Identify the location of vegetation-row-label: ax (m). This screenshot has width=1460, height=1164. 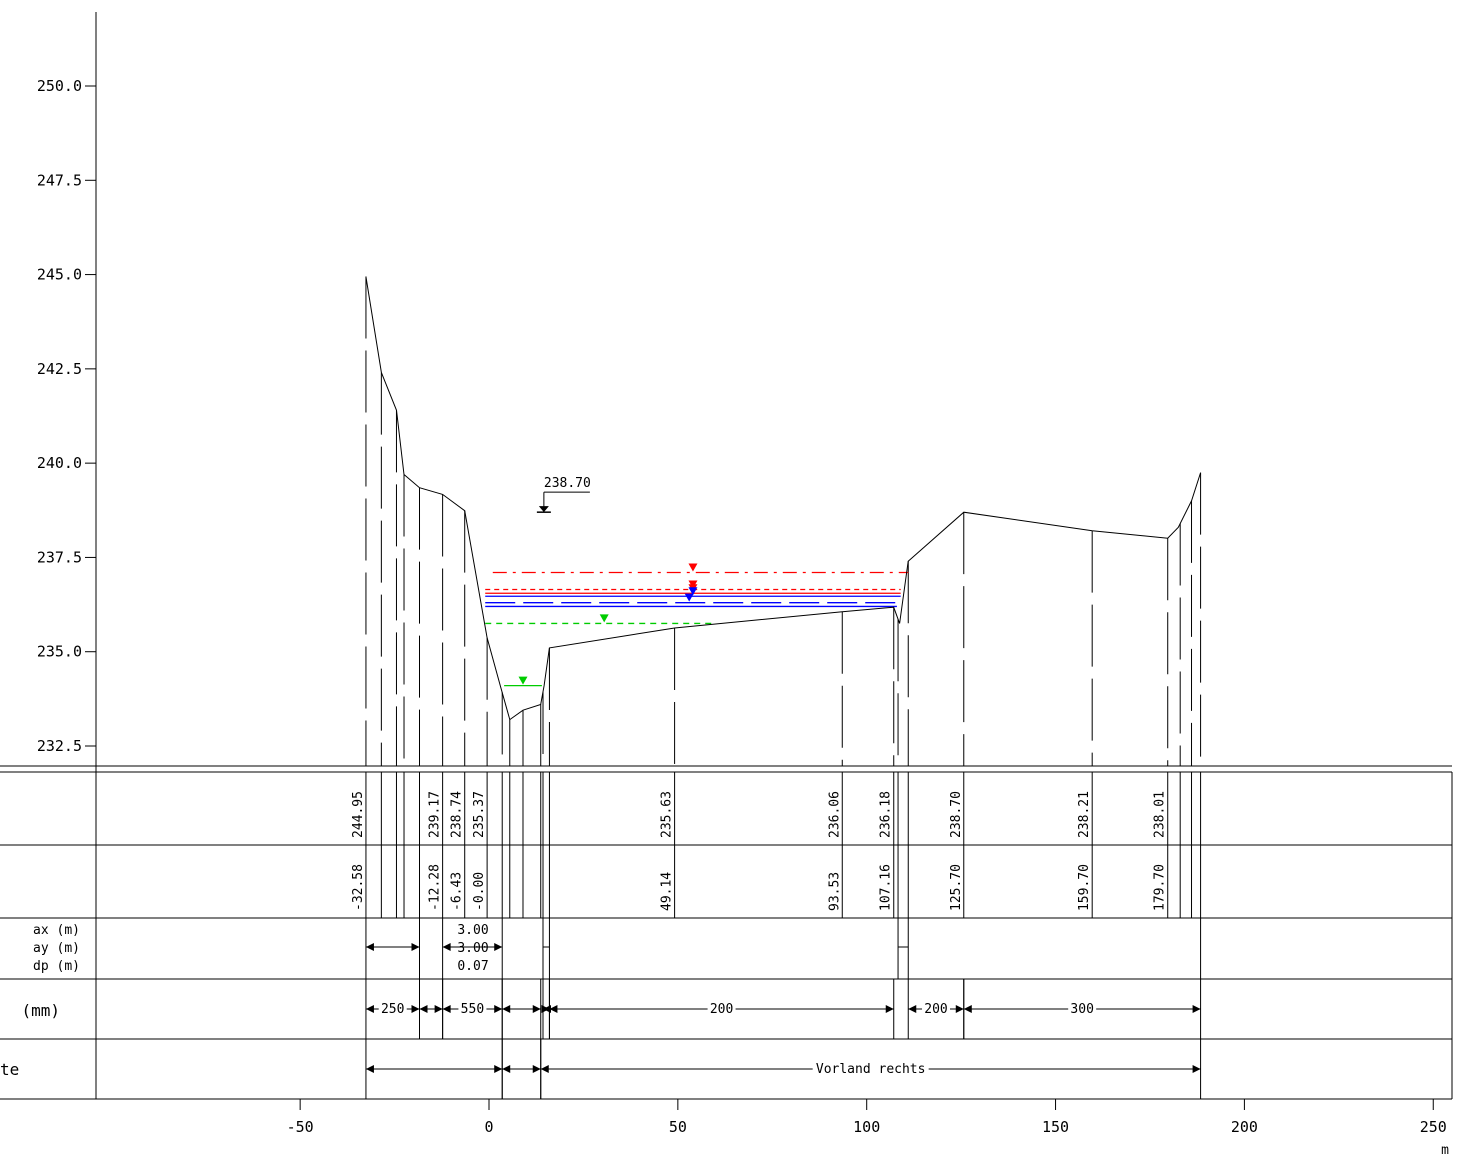
(56, 930).